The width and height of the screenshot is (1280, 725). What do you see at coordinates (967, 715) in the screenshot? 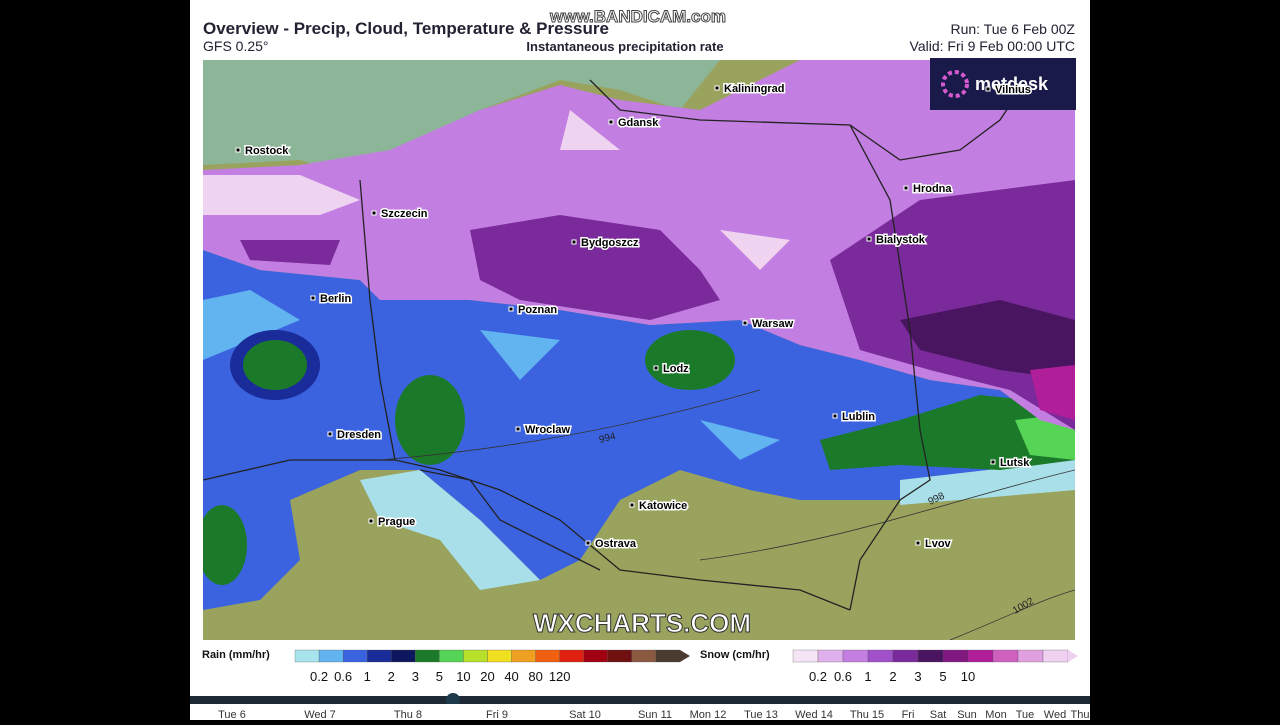
I see `timeline-label: Sun` at bounding box center [967, 715].